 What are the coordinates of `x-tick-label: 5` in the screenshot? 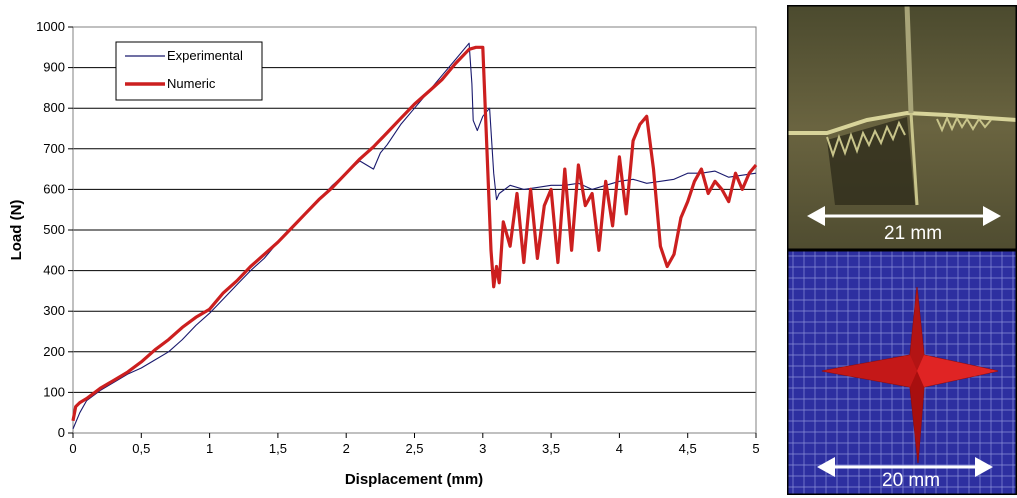 It's located at (755, 448).